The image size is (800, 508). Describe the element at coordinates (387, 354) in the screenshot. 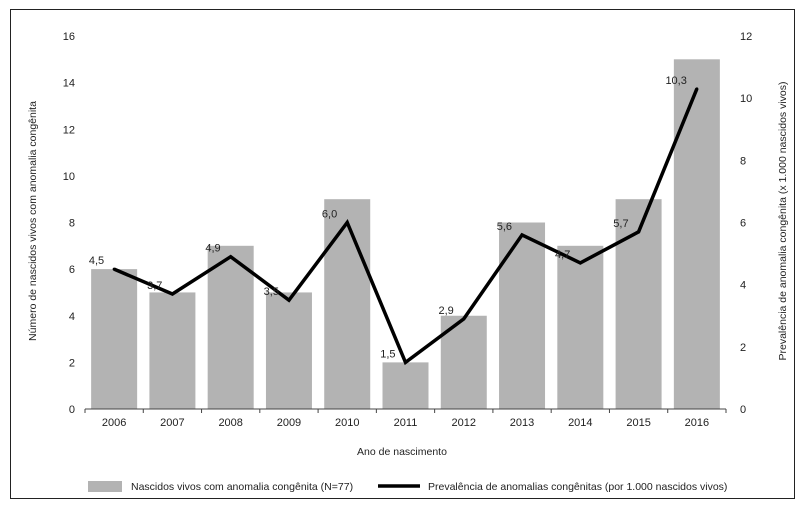

I see `data-label: 1,5` at that location.